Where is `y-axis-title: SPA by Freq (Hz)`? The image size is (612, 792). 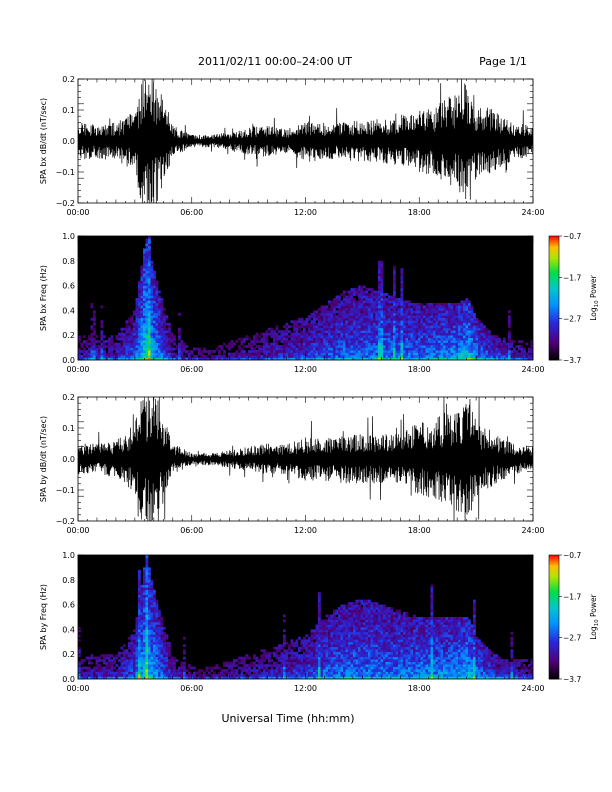
y-axis-title: SPA by Freq (Hz) is located at coordinates (43, 617).